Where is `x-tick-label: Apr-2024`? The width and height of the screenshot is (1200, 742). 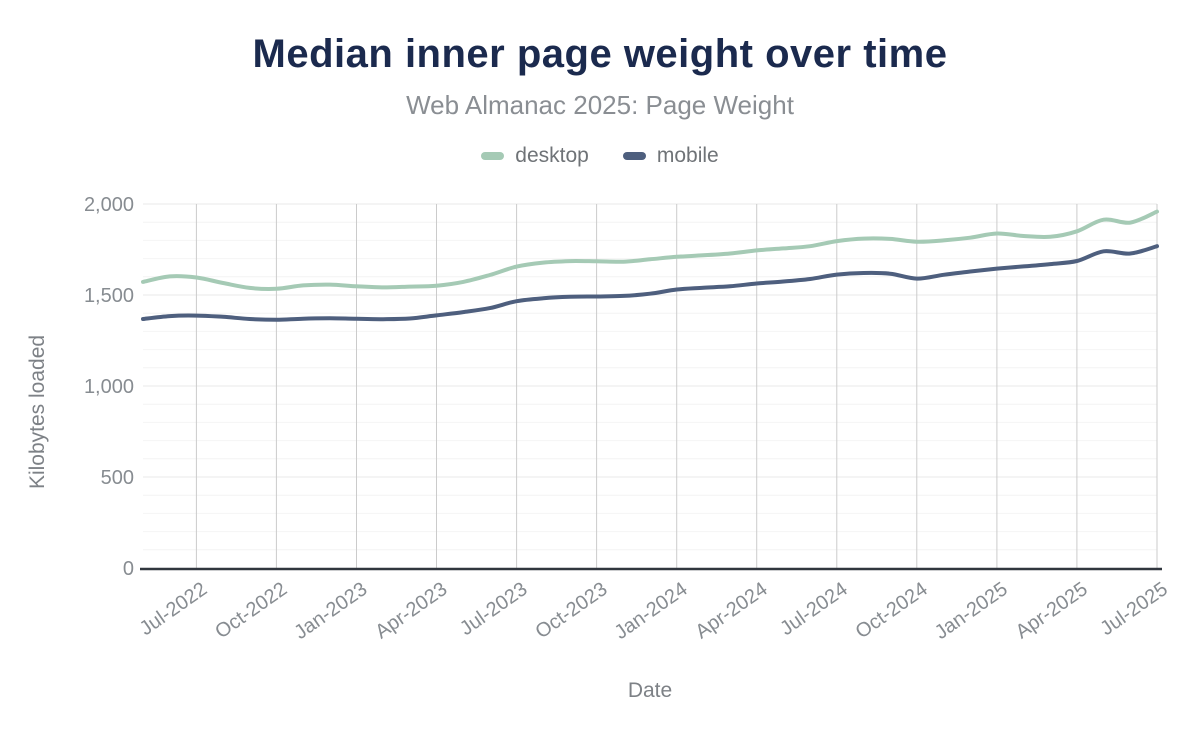 x-tick-label: Apr-2024 is located at coordinates (732, 610).